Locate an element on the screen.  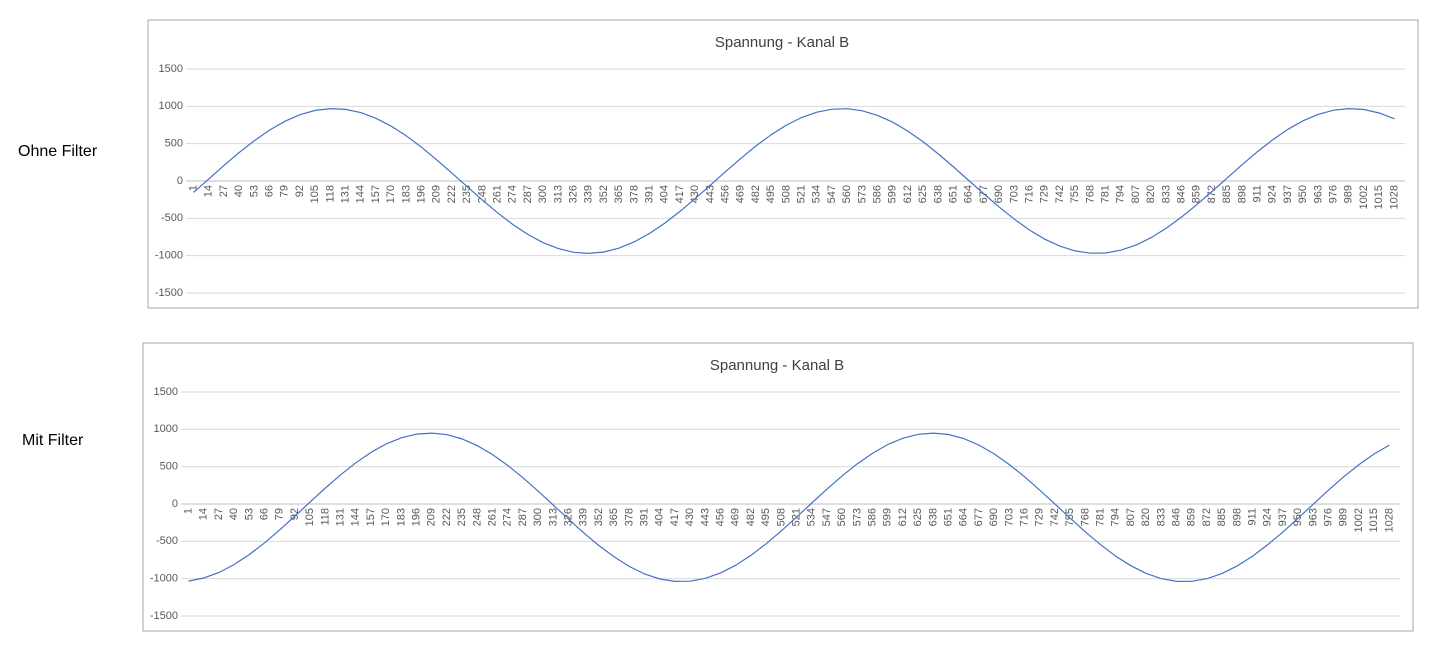
x-tick-label: 378 is located at coordinates (634, 194).